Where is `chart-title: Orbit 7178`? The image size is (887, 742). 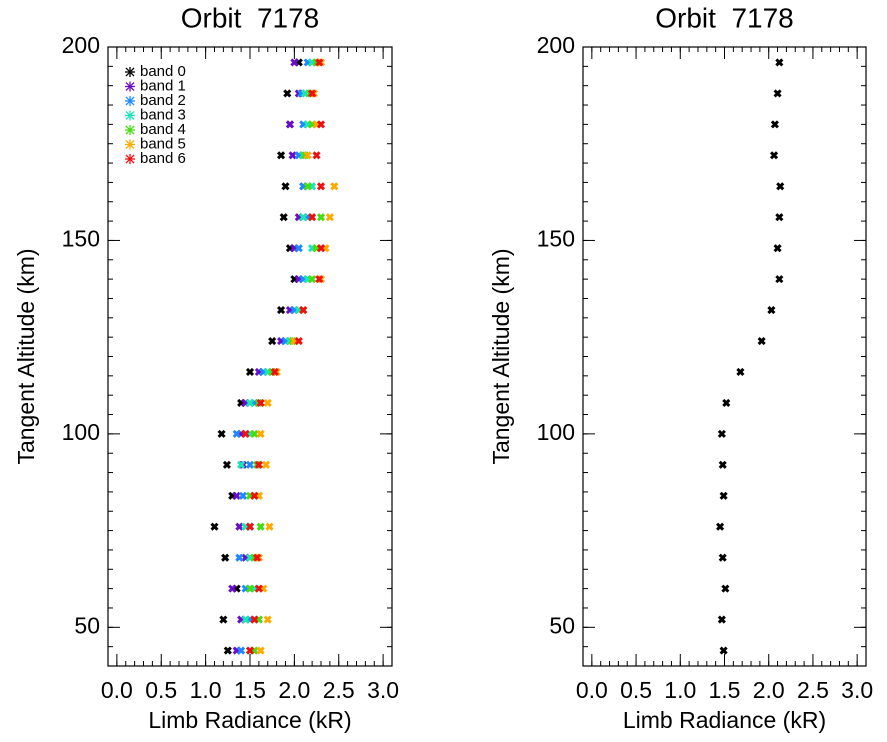
chart-title: Orbit 7178 is located at coordinates (250, 17).